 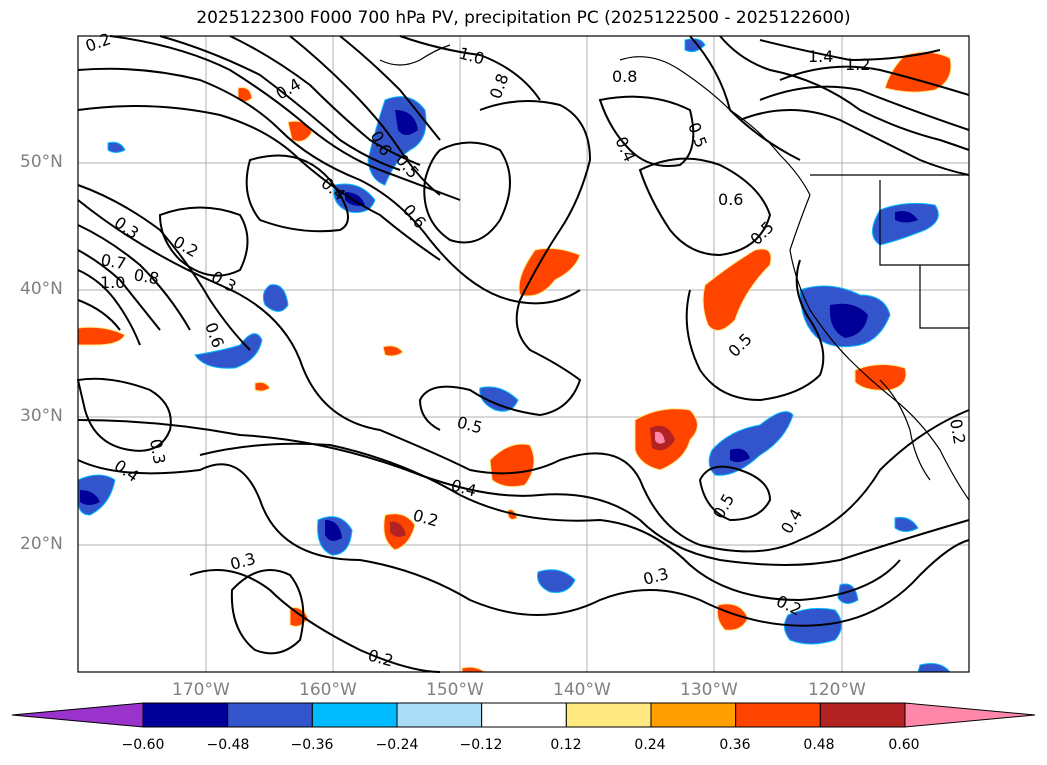 I want to click on contour-label: 1.4, so click(x=820, y=56).